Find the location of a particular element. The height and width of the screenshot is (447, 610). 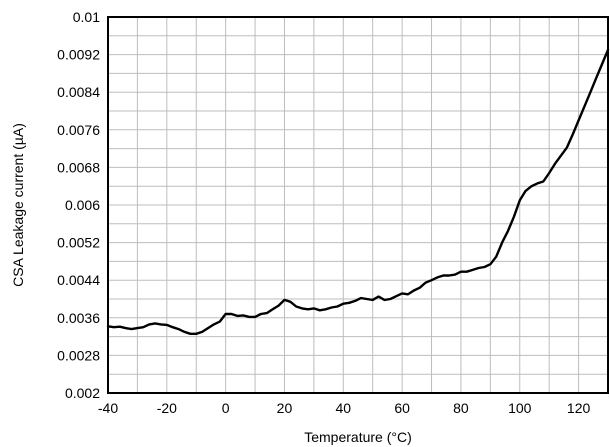

y-tick-label: 0.0028 is located at coordinates (78, 355).